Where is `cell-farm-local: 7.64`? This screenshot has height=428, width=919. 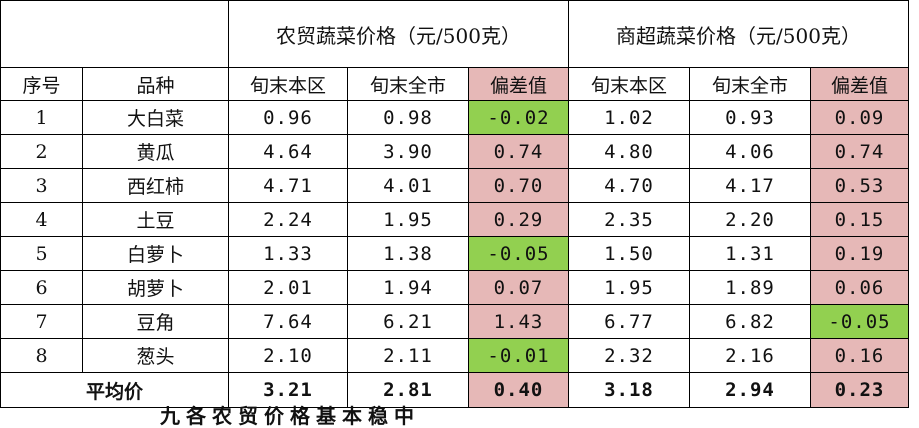
cell-farm-local: 7.64 is located at coordinates (288, 321).